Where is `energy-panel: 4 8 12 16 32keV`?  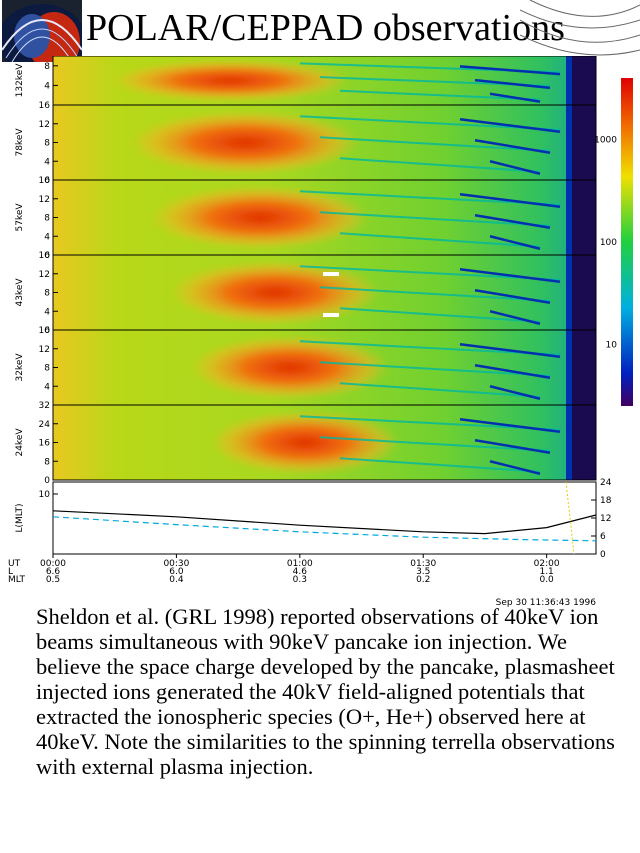 energy-panel: 4 8 12 16 32keV is located at coordinates (306, 366).